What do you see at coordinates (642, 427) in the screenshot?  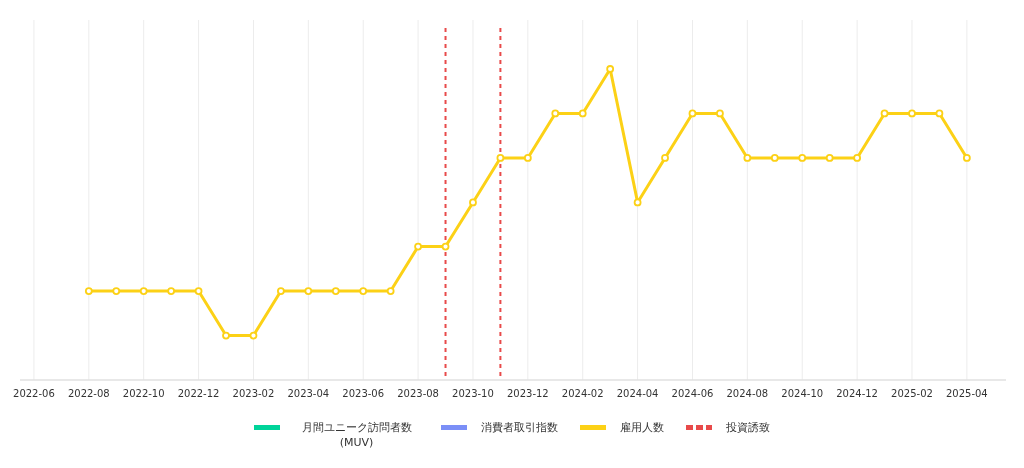 I see `legend-label: 雇用人数` at bounding box center [642, 427].